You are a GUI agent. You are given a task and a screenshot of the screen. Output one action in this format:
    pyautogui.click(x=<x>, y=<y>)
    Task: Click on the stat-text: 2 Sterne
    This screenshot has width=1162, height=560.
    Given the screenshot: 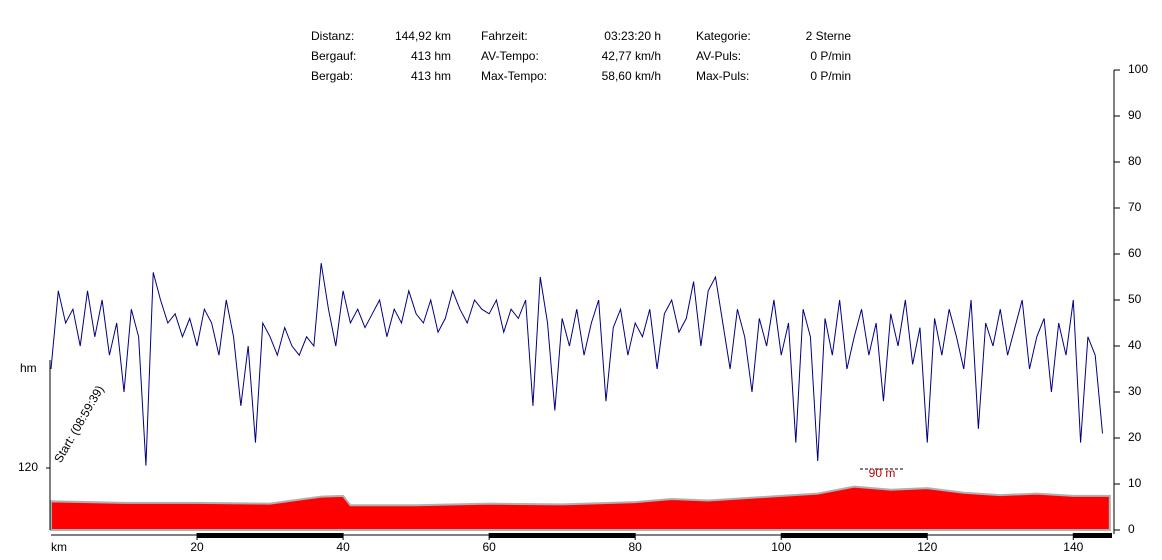 What is the action you would take?
    pyautogui.click(x=829, y=36)
    